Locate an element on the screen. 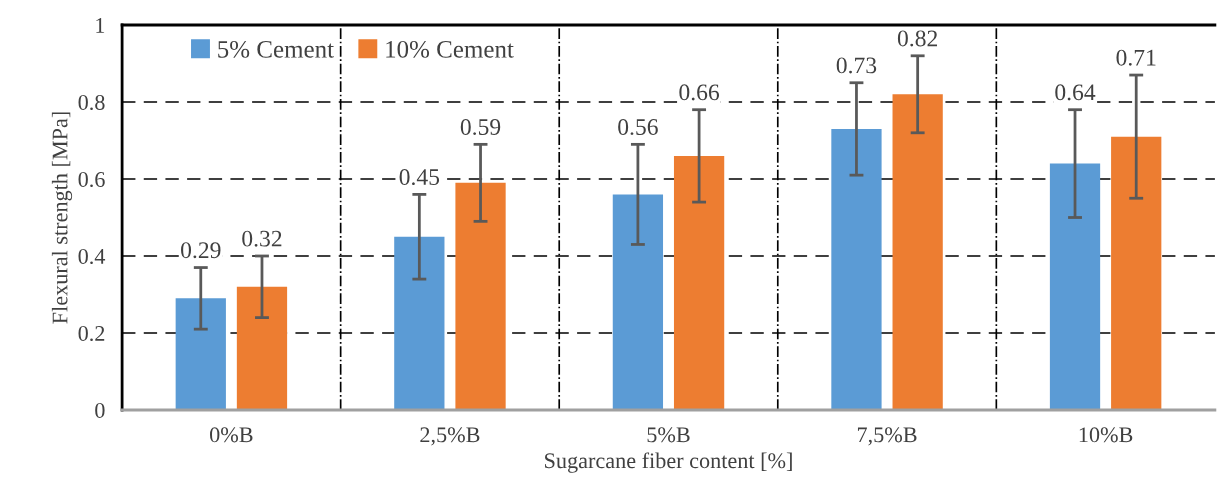  x-tick-label: 10%B is located at coordinates (1106, 435).